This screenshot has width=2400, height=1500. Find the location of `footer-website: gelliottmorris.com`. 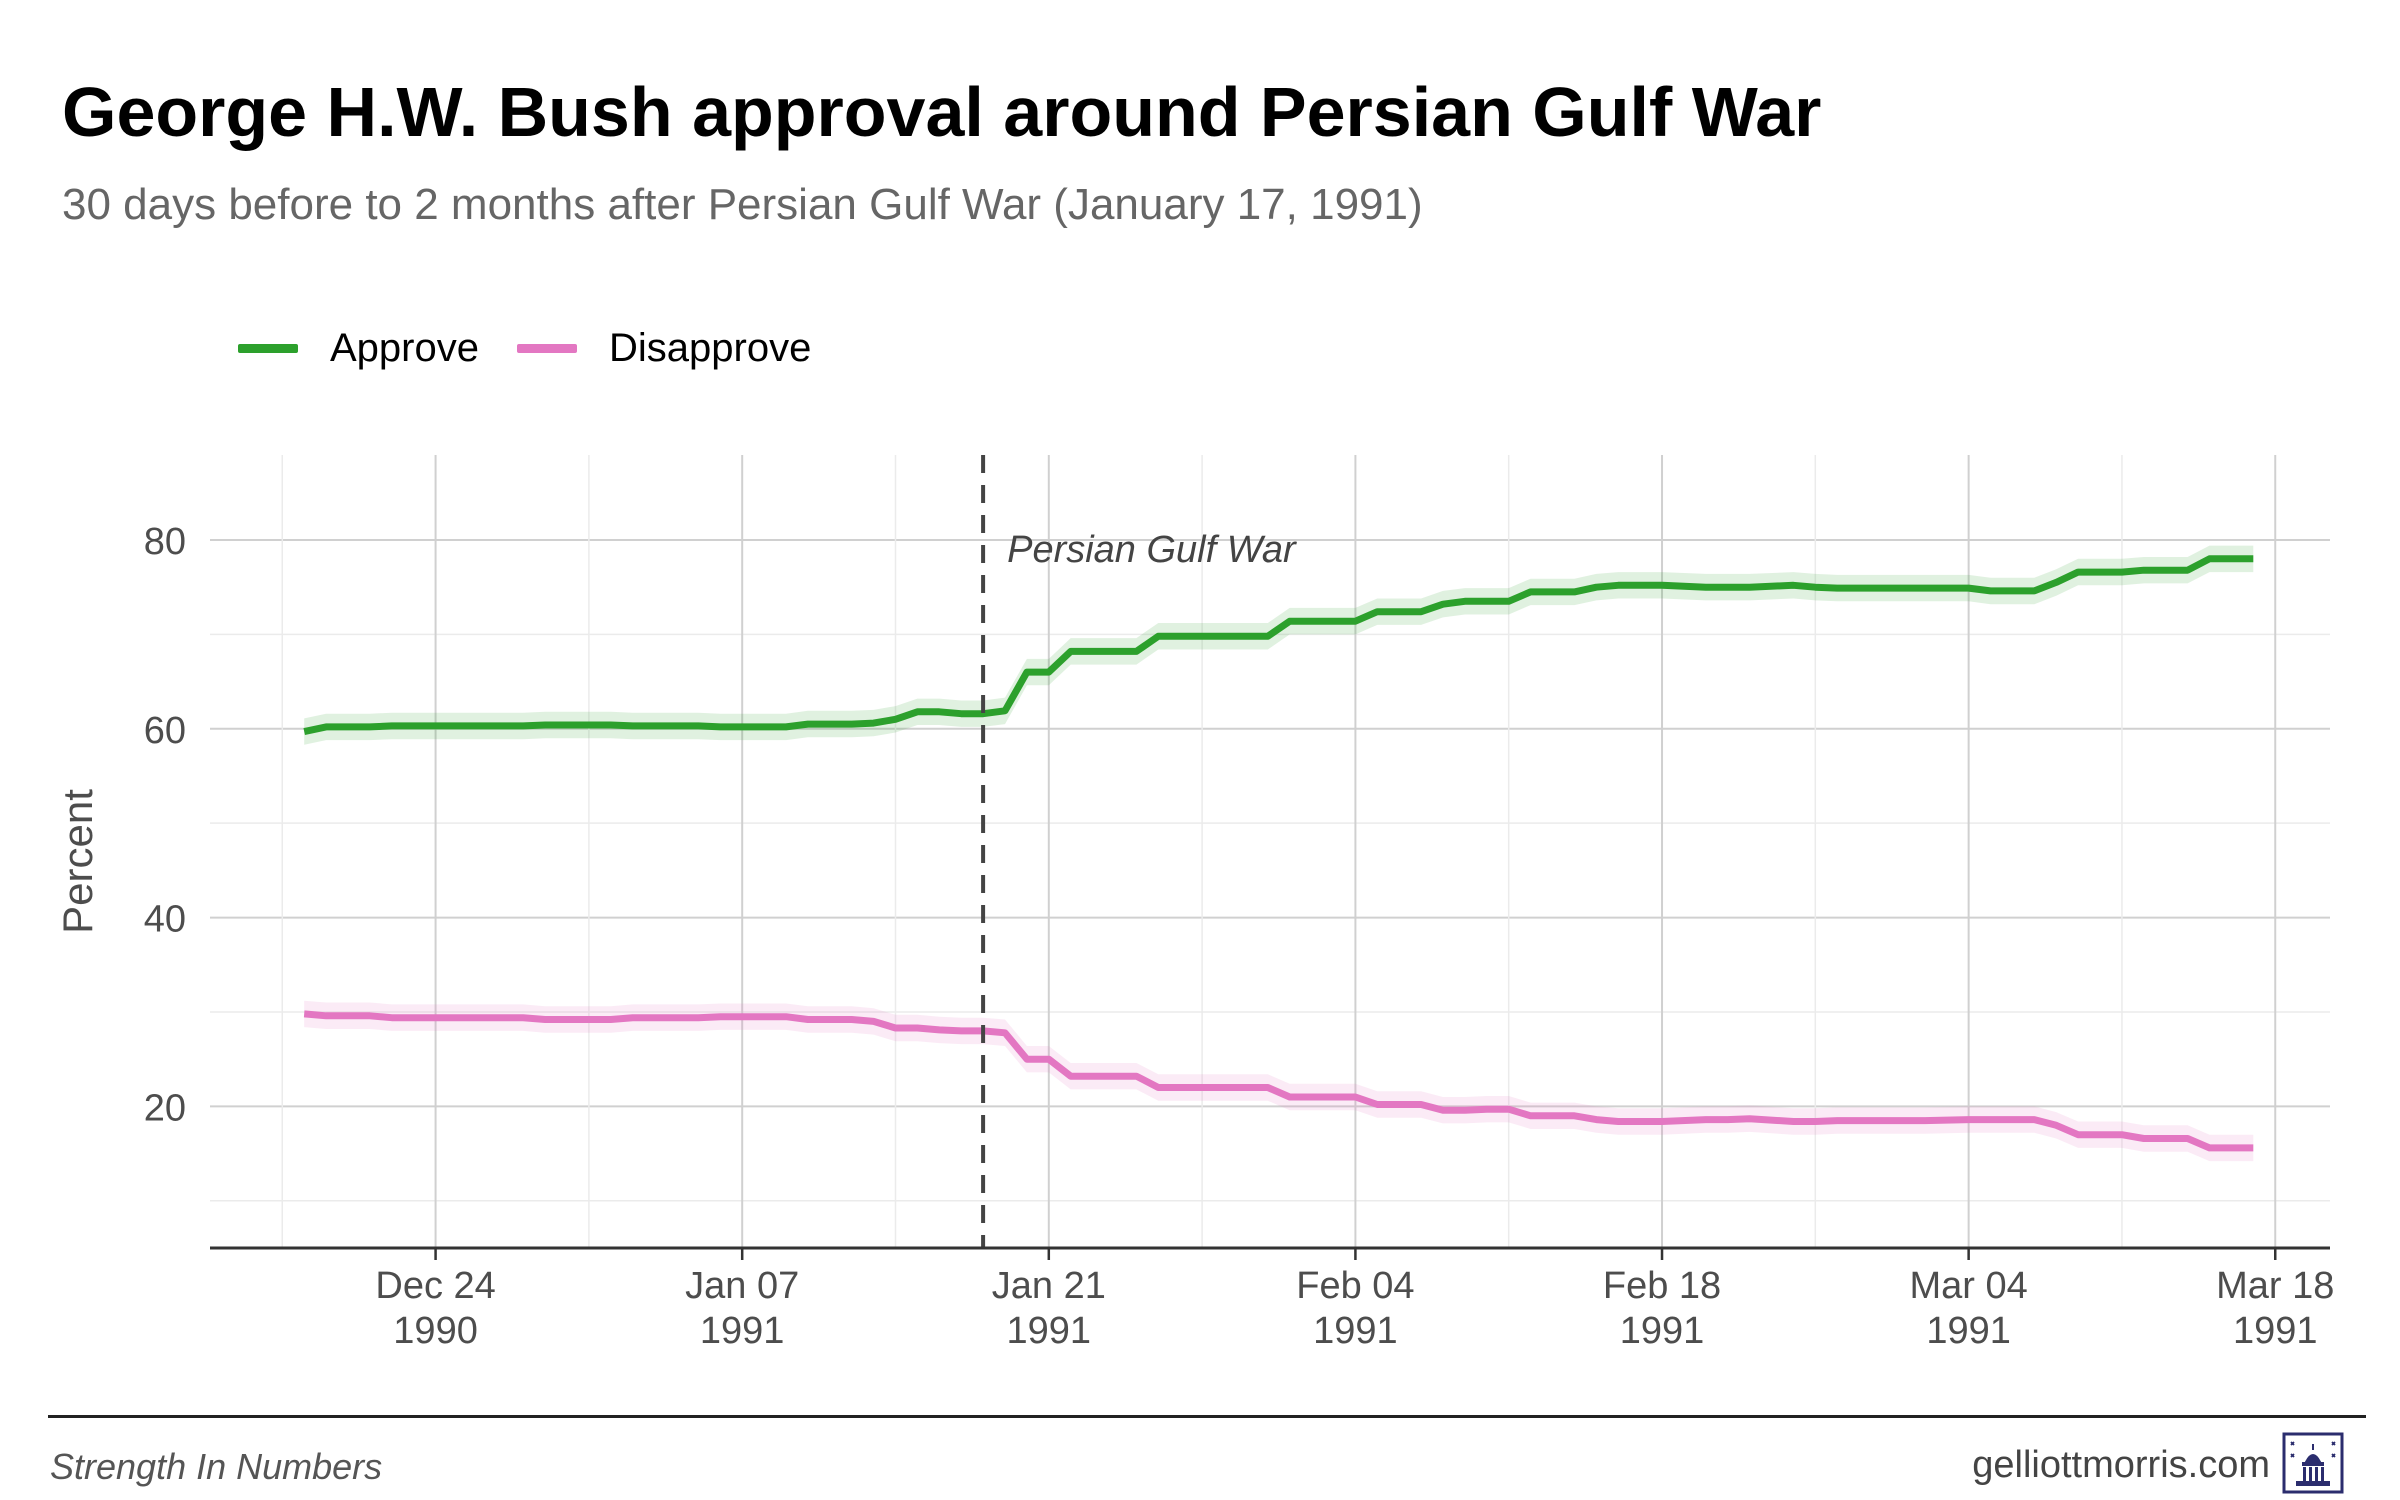

footer-website: gelliottmorris.com is located at coordinates (2121, 1465).